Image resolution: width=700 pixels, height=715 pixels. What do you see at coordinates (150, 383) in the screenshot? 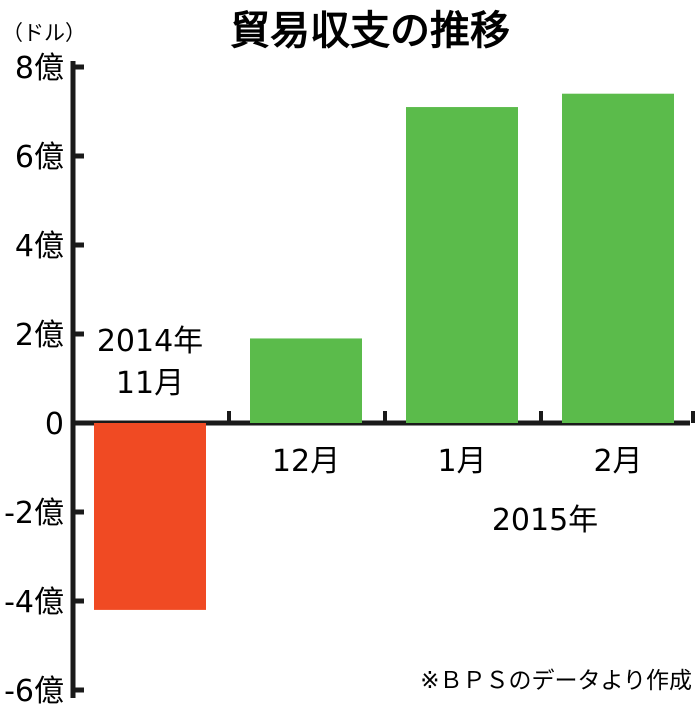
I see `category-label: 11月` at bounding box center [150, 383].